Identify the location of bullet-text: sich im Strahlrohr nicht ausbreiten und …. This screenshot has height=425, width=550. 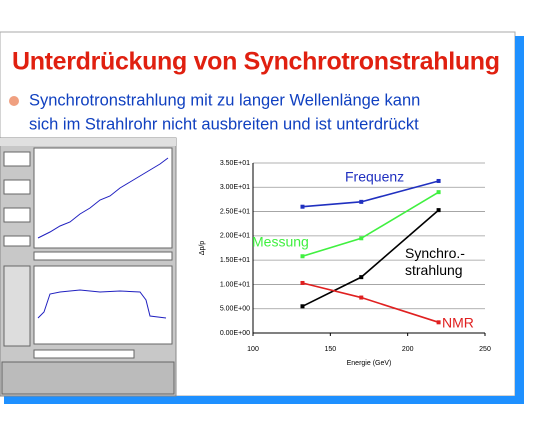
(224, 124).